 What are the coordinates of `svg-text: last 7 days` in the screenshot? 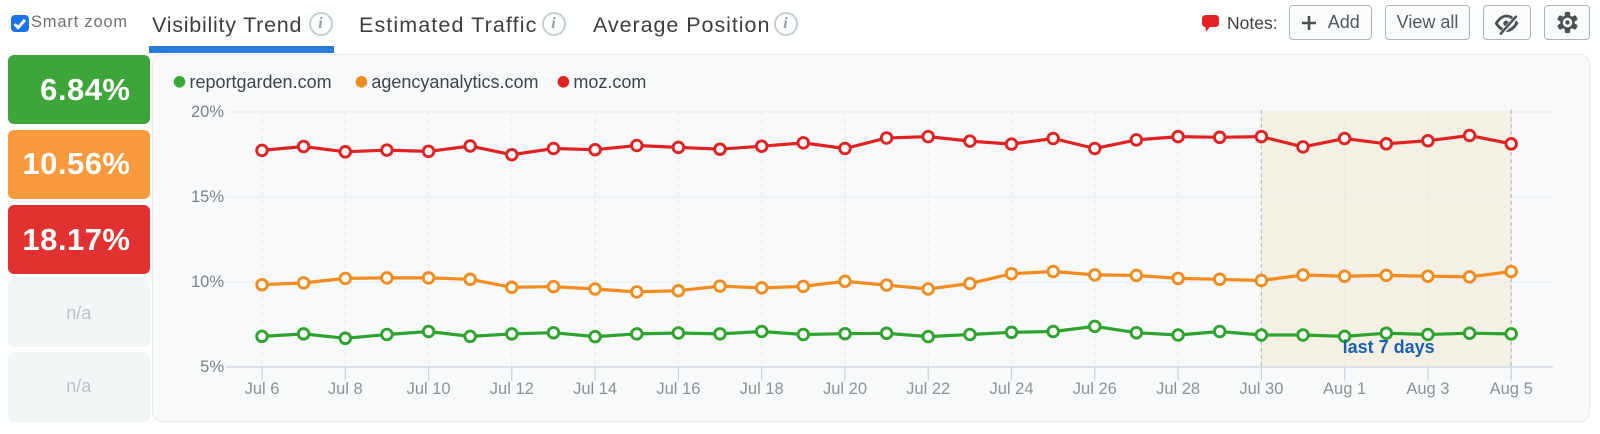 It's located at (1389, 347).